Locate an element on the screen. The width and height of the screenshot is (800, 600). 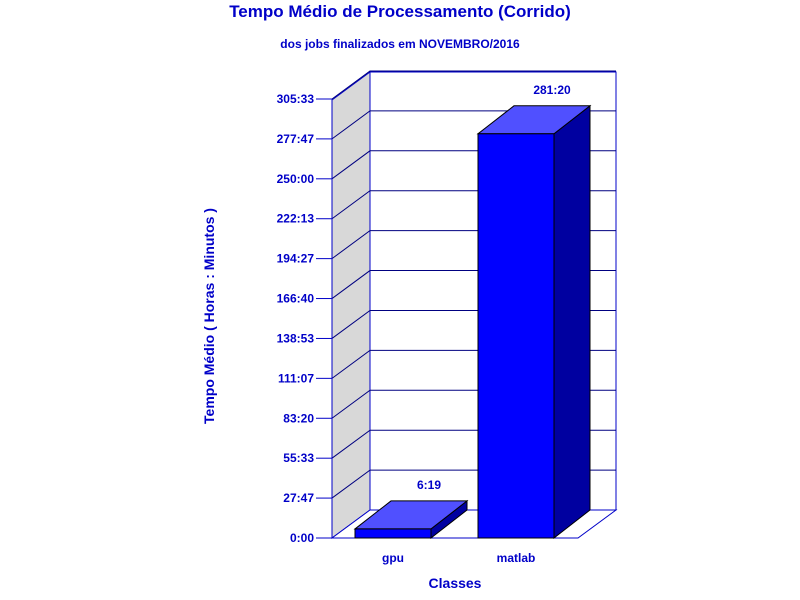
y-tick-label: 0:00 is located at coordinates (302, 538).